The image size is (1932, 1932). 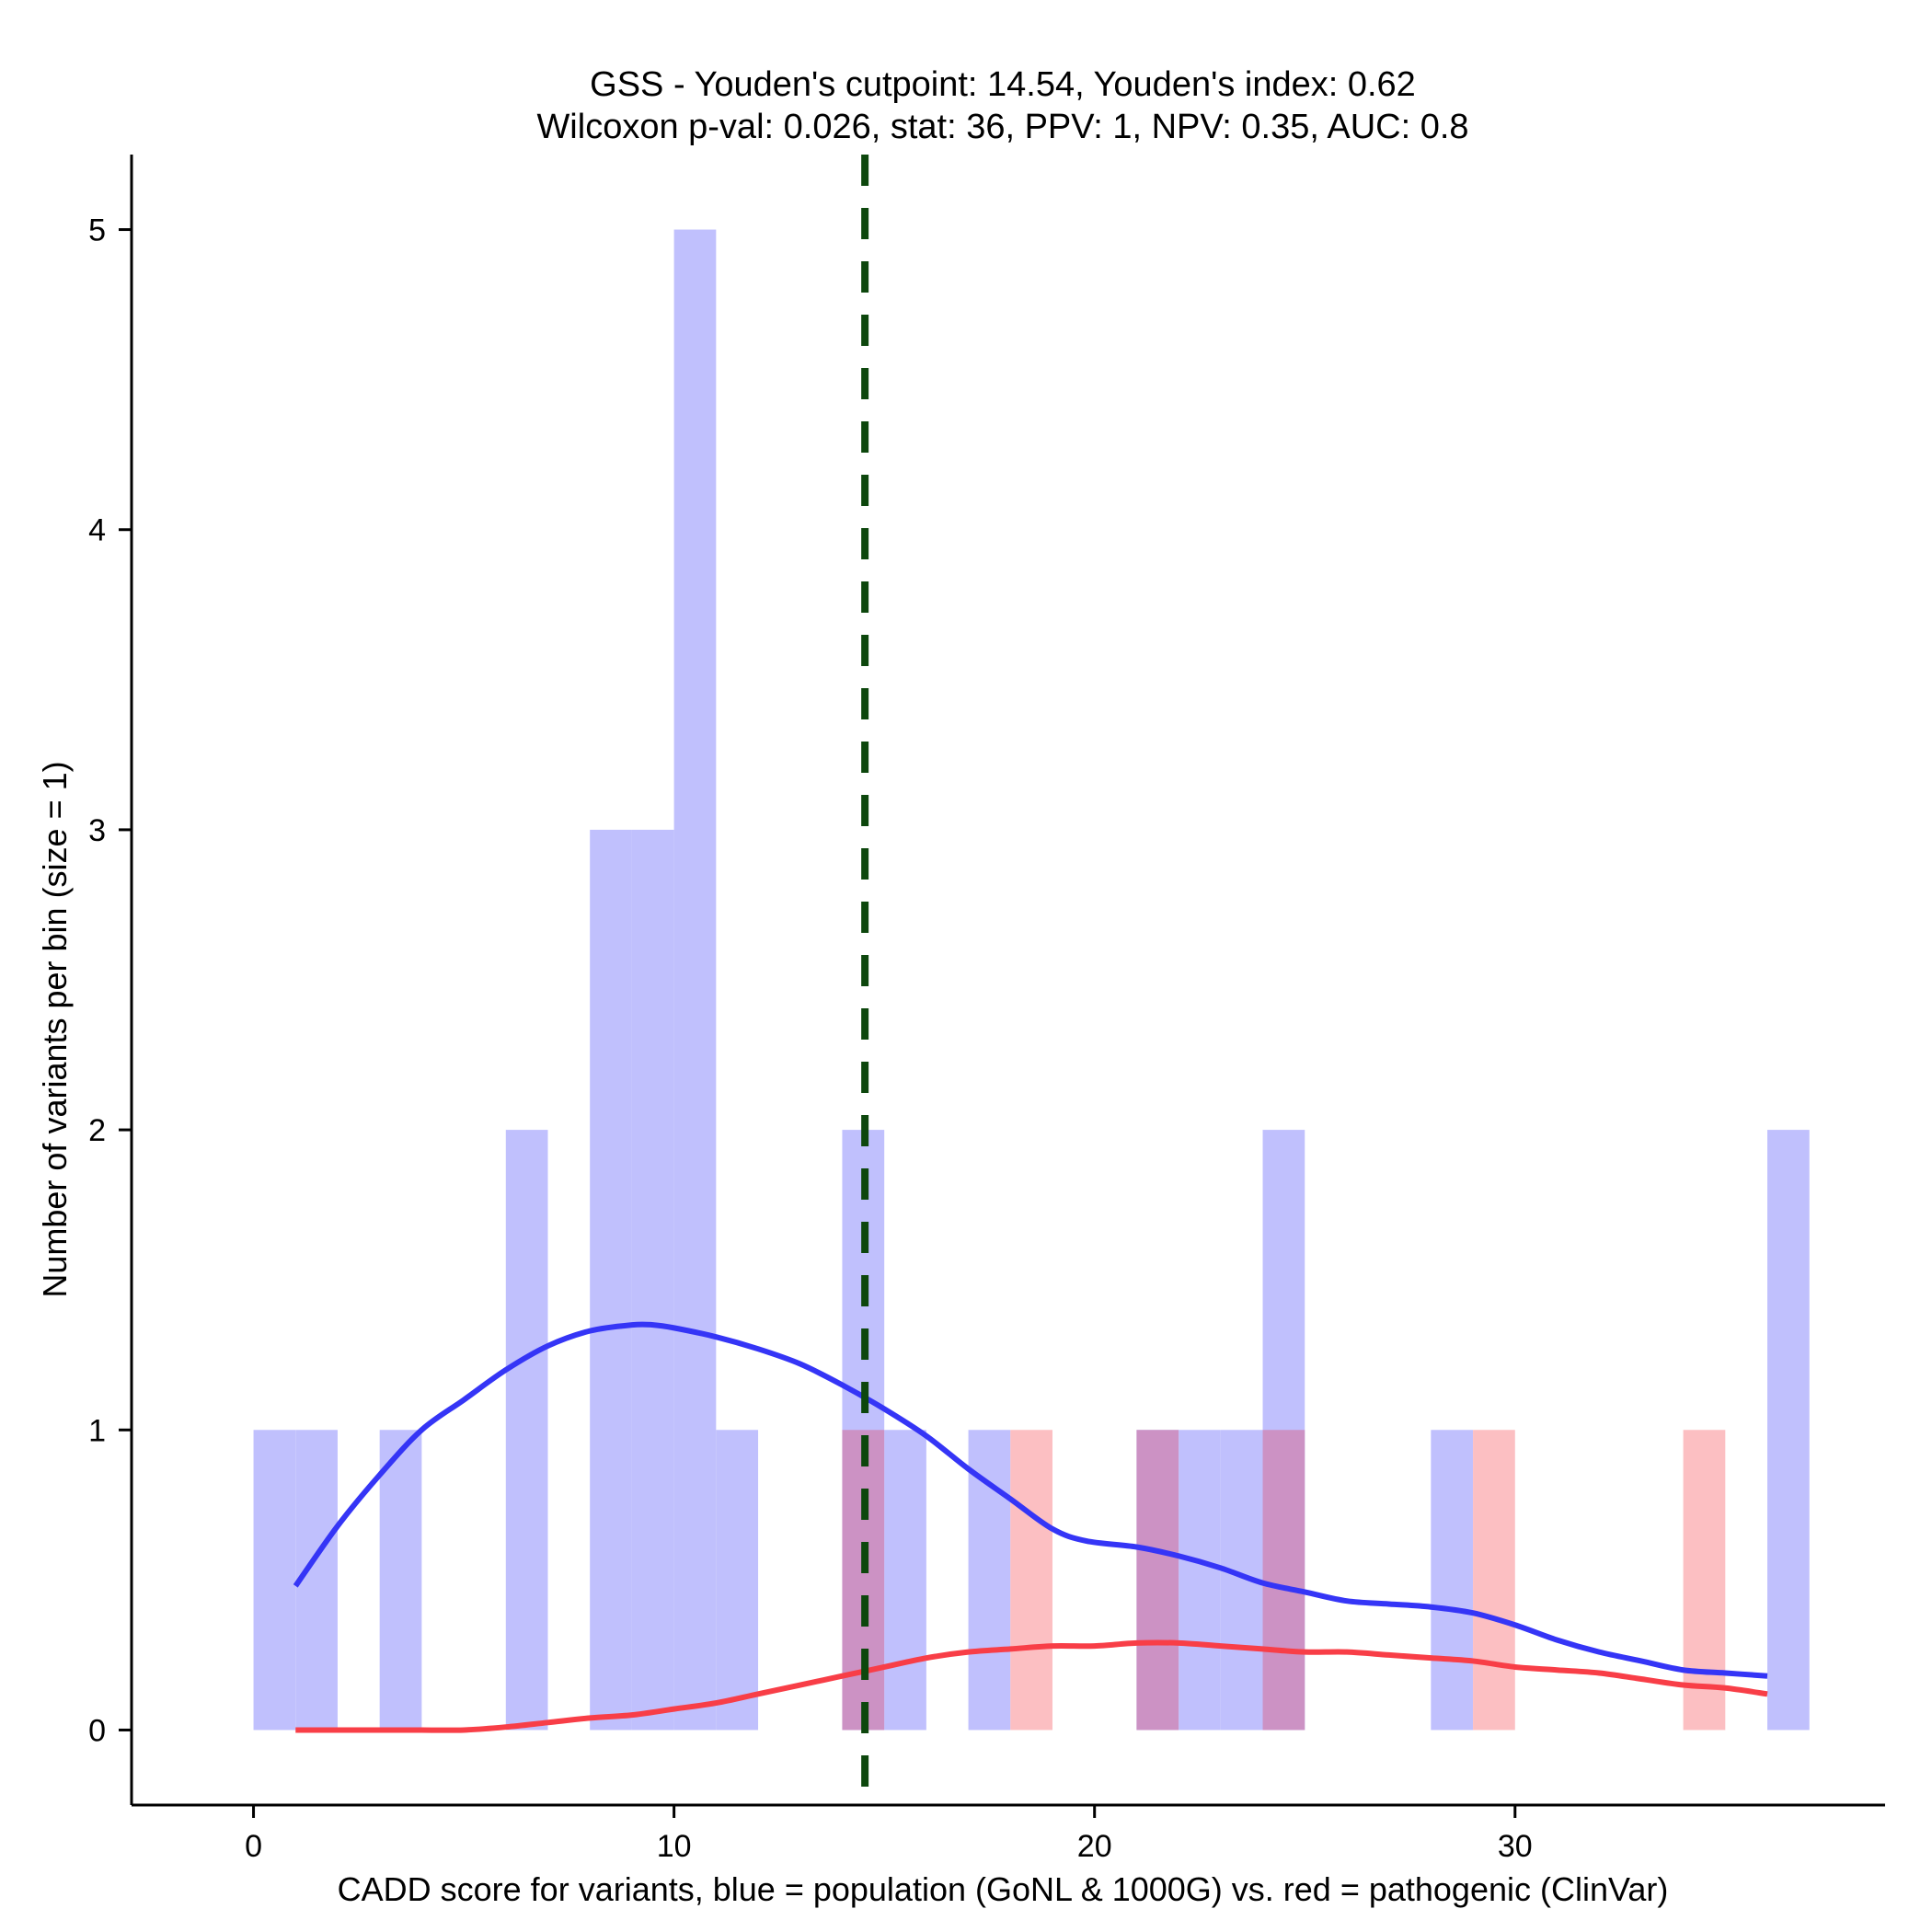 I want to click on x-tick-label: 20, so click(x=1094, y=1846).